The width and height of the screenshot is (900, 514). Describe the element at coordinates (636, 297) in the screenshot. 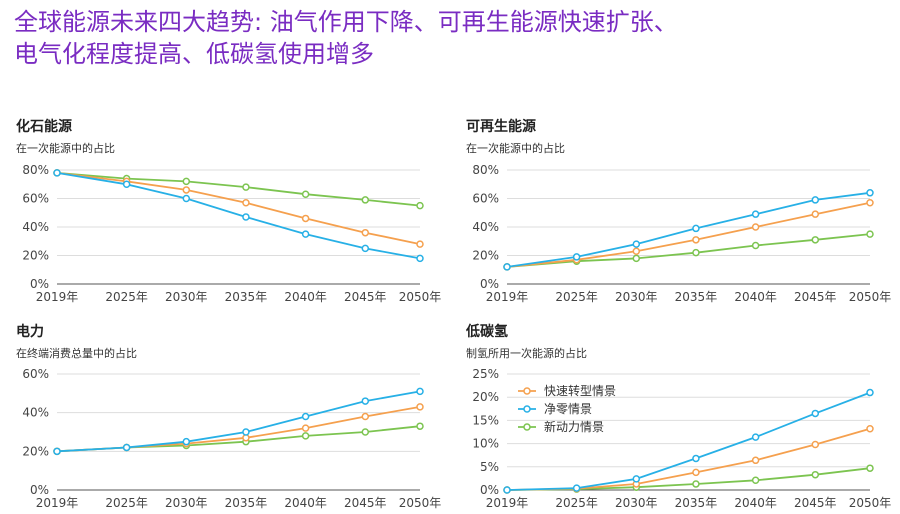

I see `renewables-xtick-label: 2030年` at that location.